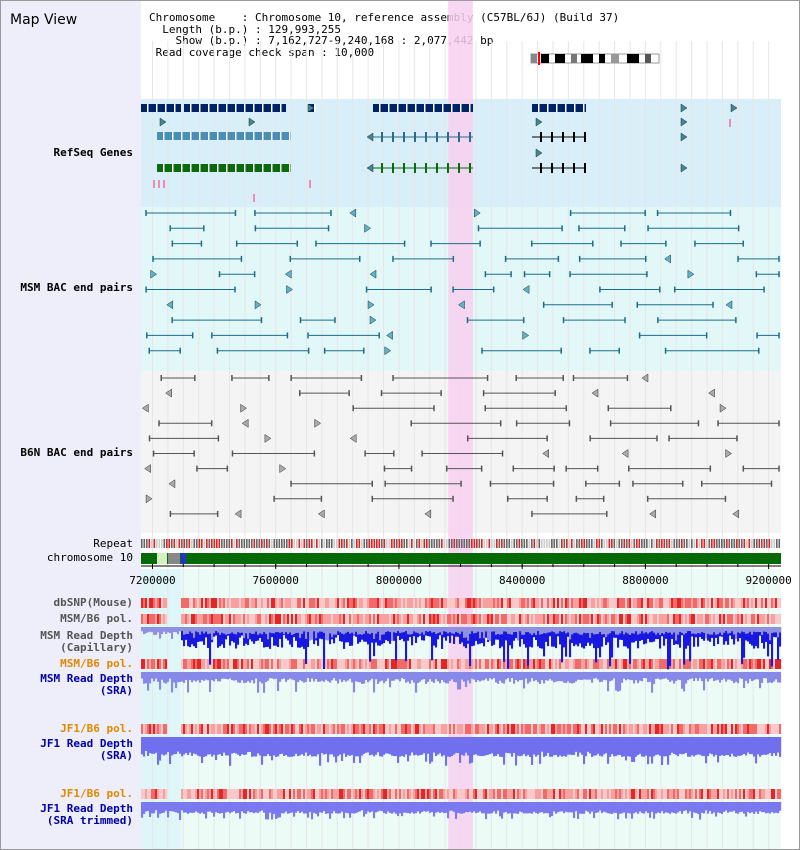 The image size is (800, 850). I want to click on ideogram-position-marker, so click(539, 58).